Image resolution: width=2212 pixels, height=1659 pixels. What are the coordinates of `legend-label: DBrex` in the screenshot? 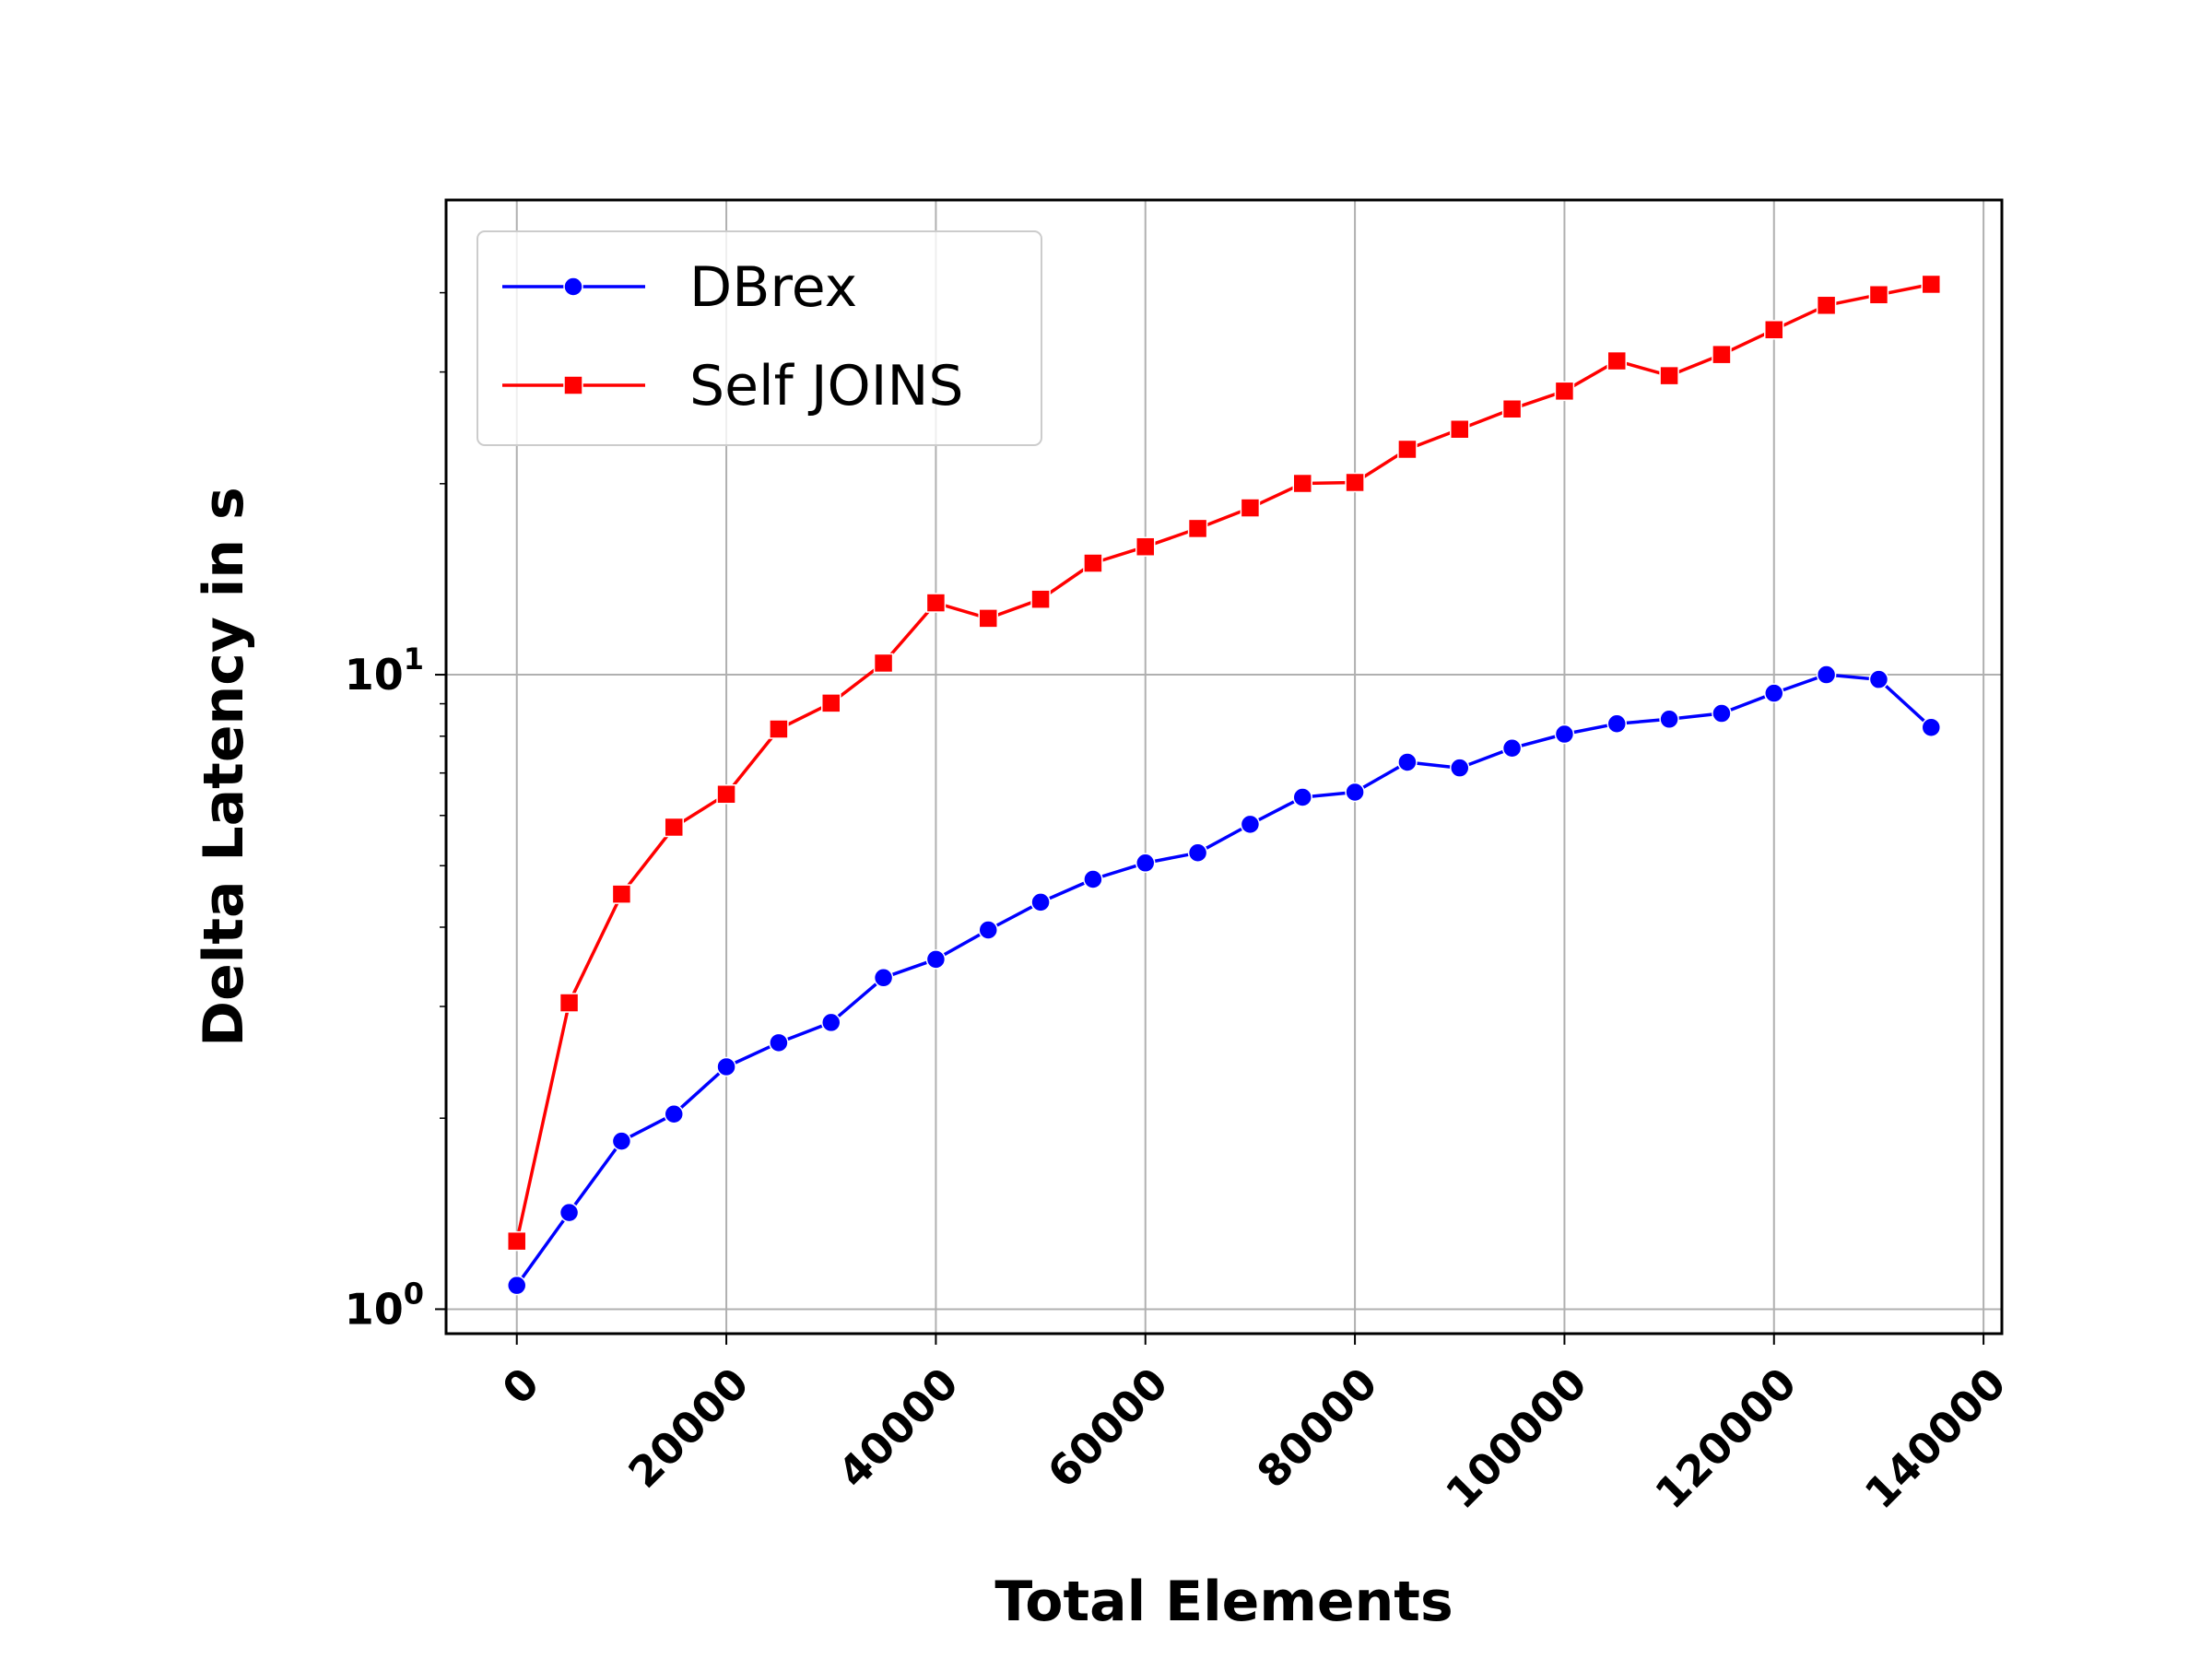 It's located at (773, 287).